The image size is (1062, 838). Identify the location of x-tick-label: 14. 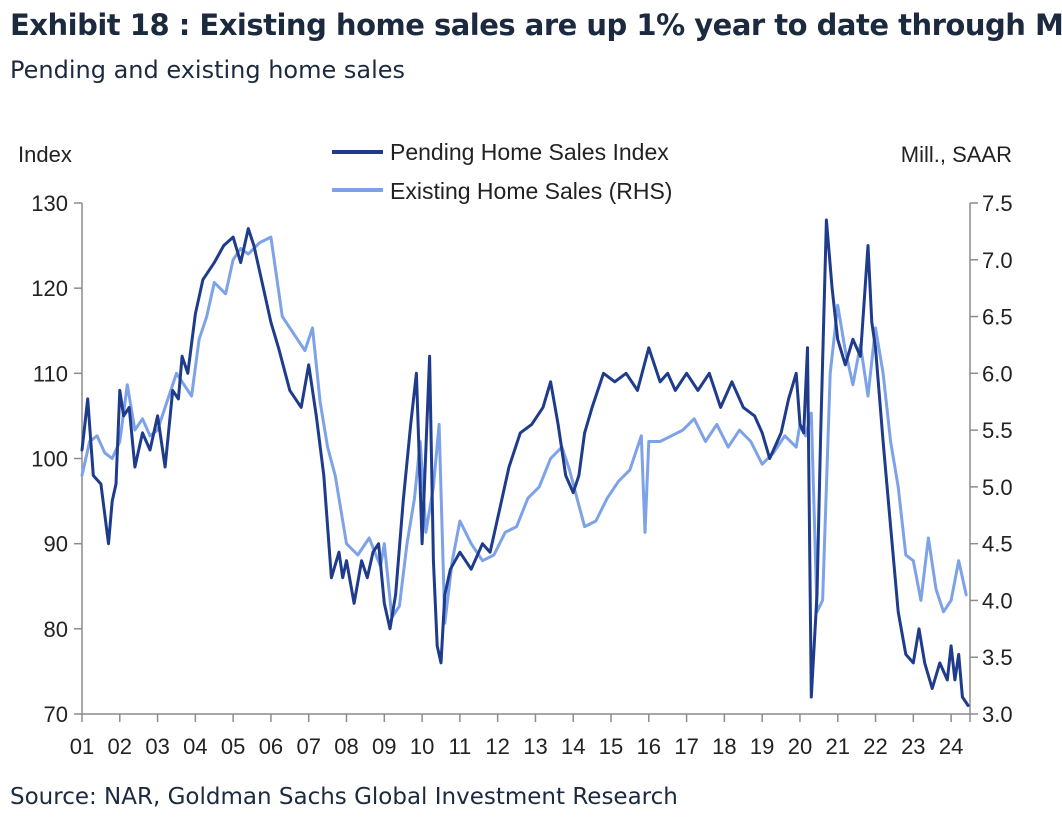
(573, 746).